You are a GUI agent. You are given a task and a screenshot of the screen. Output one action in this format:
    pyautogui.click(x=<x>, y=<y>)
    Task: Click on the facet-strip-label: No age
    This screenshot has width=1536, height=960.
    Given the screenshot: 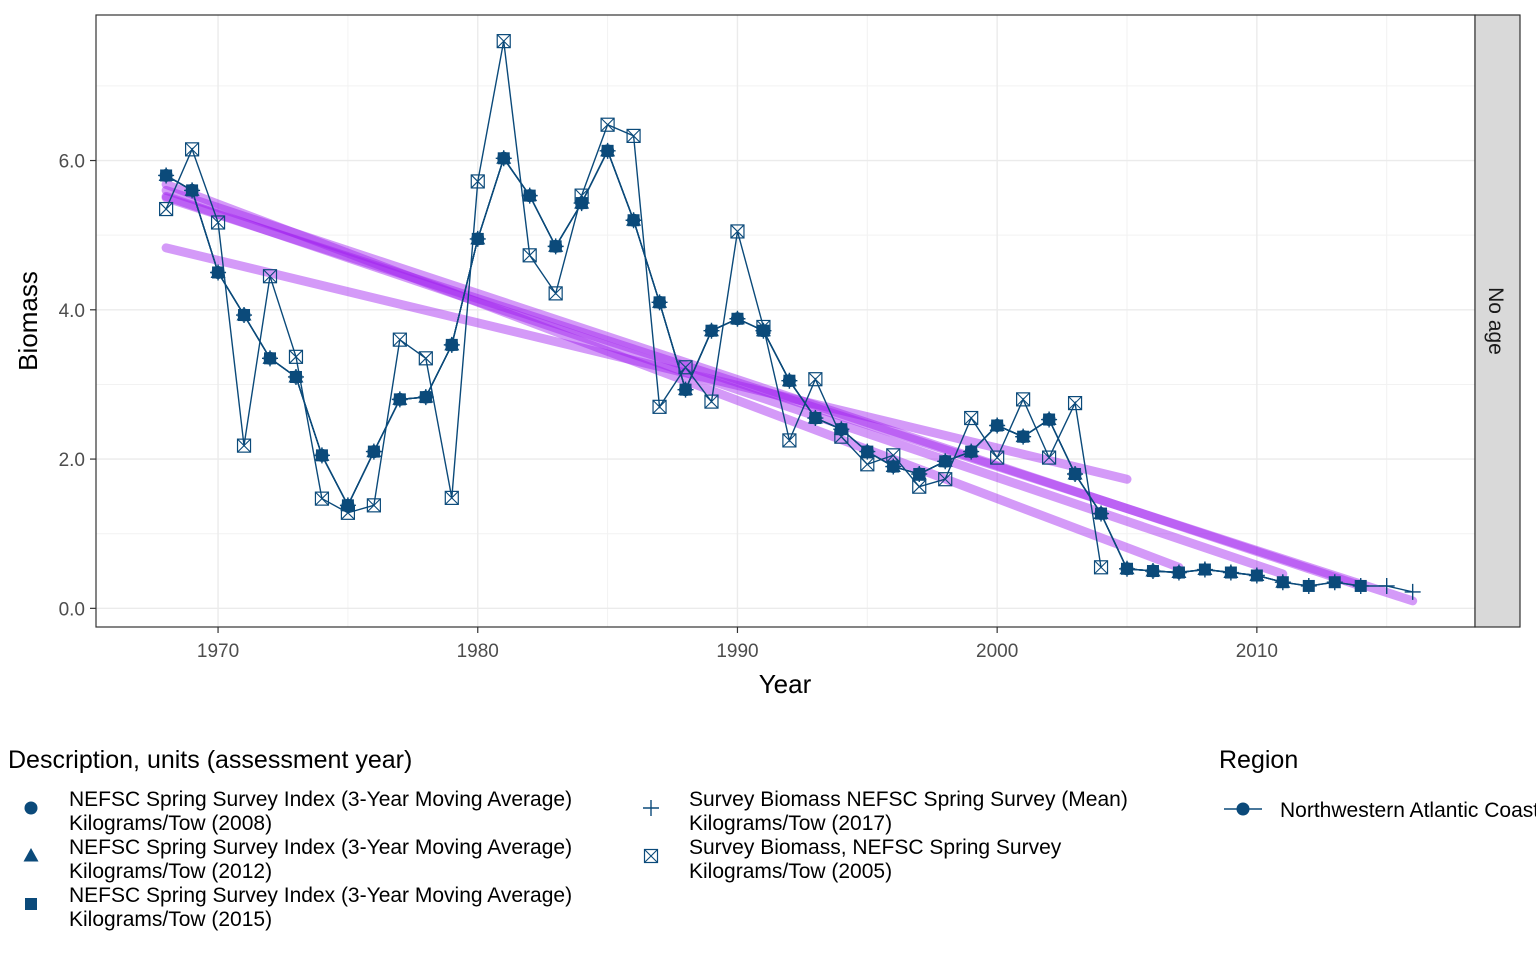 What is the action you would take?
    pyautogui.click(x=1495, y=321)
    